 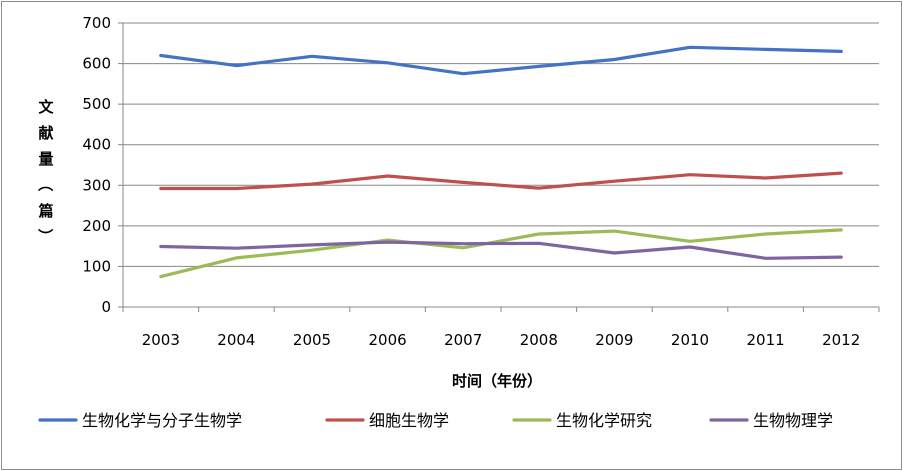 What do you see at coordinates (497, 381) in the screenshot?
I see `x-axis-title: 时间（年份）` at bounding box center [497, 381].